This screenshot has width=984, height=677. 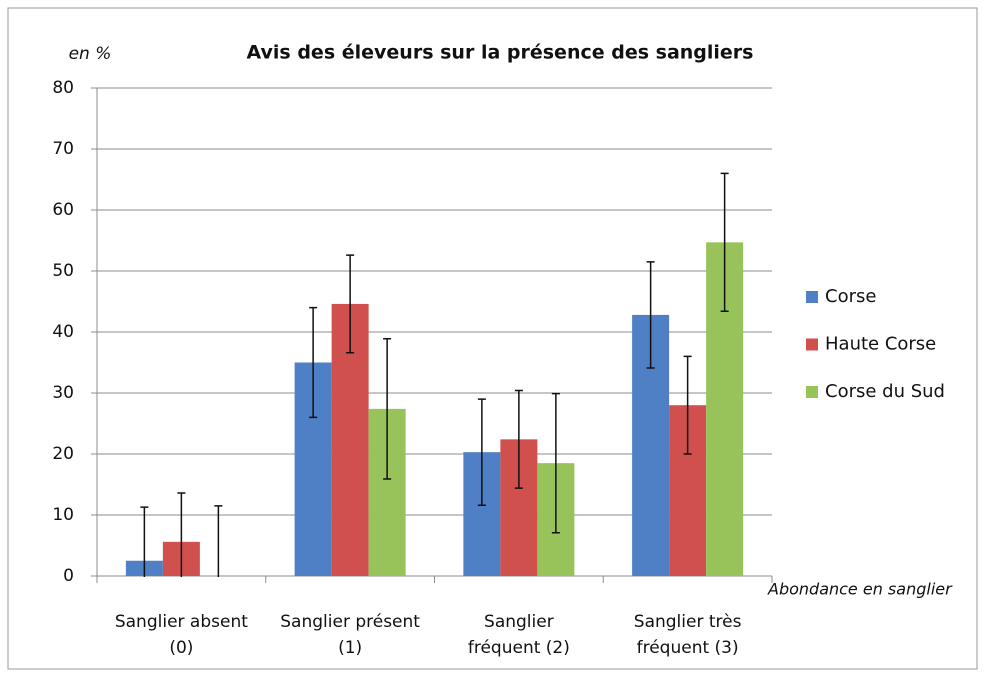 I want to click on x-tick-label: Sanglier absent, so click(x=181, y=622).